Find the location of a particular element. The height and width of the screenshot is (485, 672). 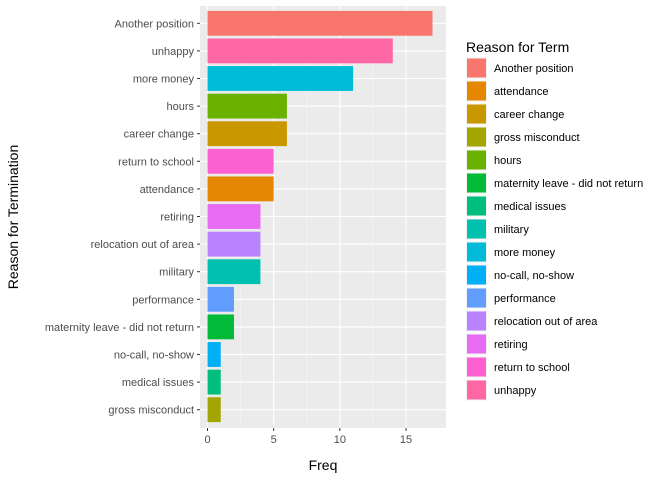

legend-label: performance is located at coordinates (525, 299).